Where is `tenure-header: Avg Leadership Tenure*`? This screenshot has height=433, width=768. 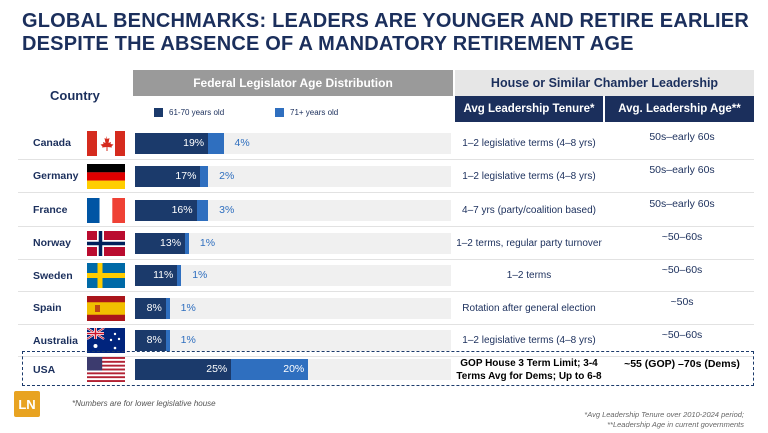
tenure-header: Avg Leadership Tenure* is located at coordinates (529, 109).